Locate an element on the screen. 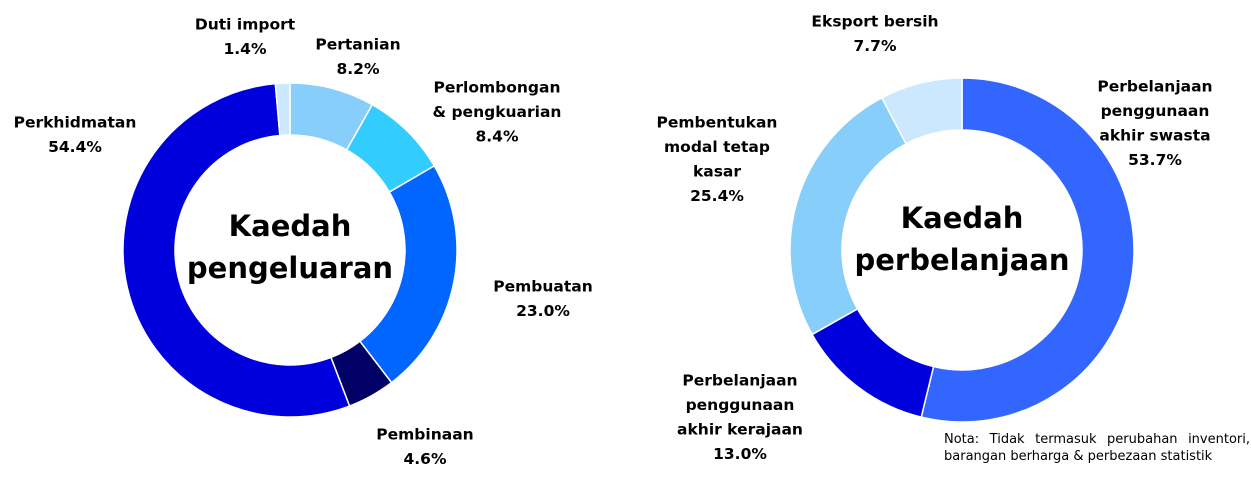  segment-label: & pengkuarian is located at coordinates (497, 112).